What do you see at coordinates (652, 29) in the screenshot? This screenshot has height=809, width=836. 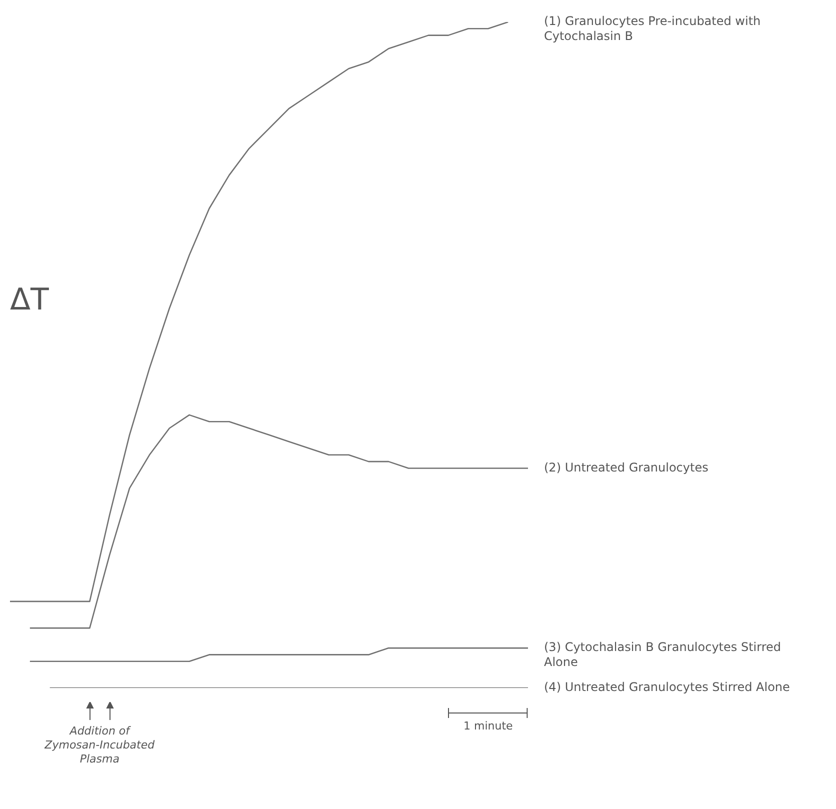 I see `text: (1) Granulocytes Pre-incubated with Cytochalasin B` at bounding box center [652, 29].